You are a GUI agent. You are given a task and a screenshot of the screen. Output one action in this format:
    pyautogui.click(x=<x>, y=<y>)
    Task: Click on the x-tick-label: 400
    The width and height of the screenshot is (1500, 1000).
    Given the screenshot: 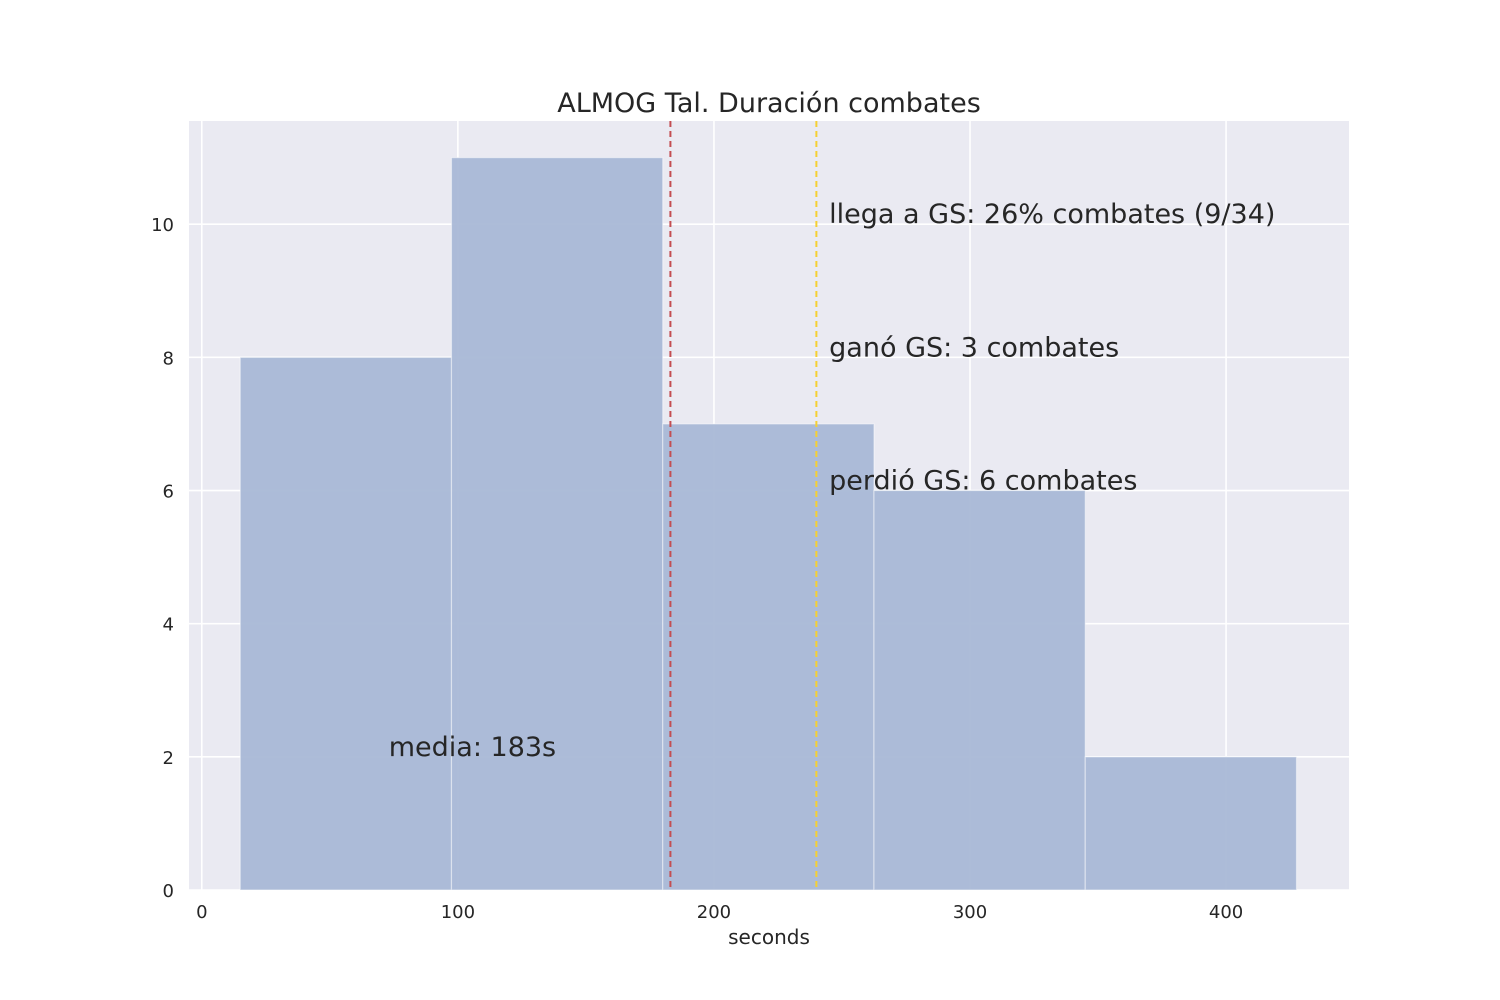 What is the action you would take?
    pyautogui.click(x=1226, y=912)
    